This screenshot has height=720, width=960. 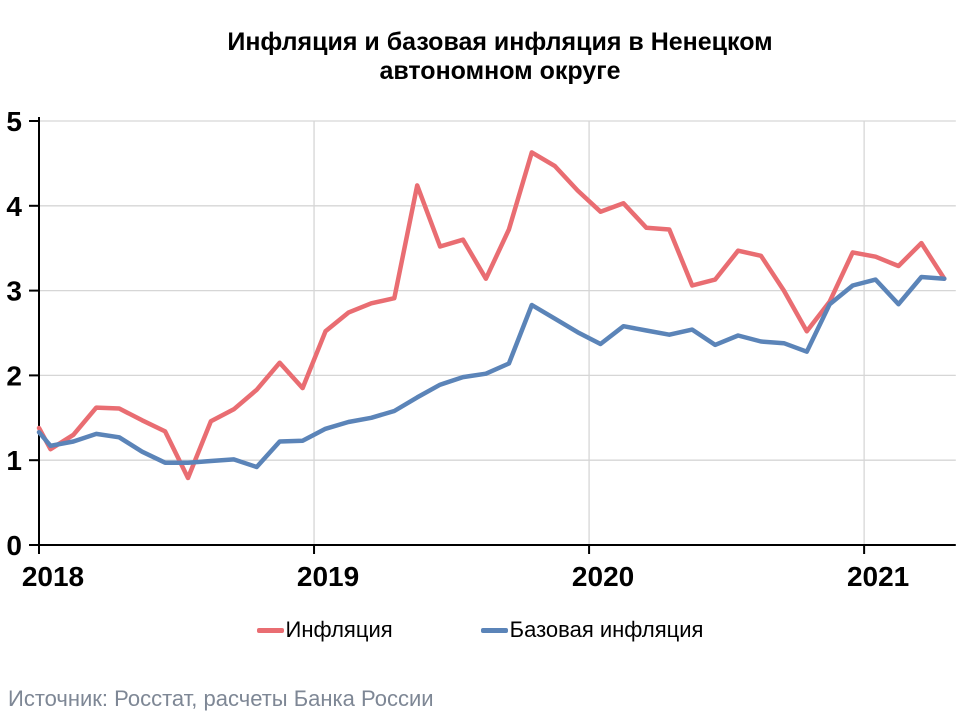 I want to click on y-tick-label: 1, so click(x=14, y=460).